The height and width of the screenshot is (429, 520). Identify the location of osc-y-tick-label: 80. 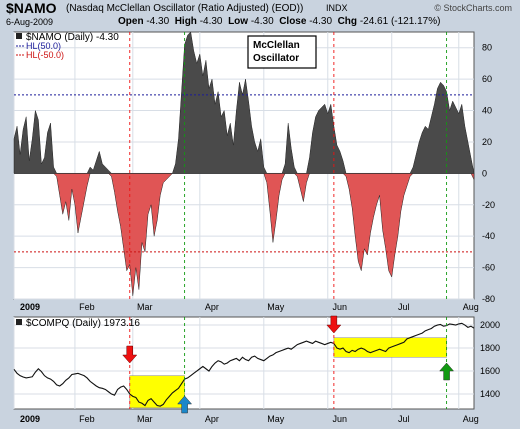
(487, 48).